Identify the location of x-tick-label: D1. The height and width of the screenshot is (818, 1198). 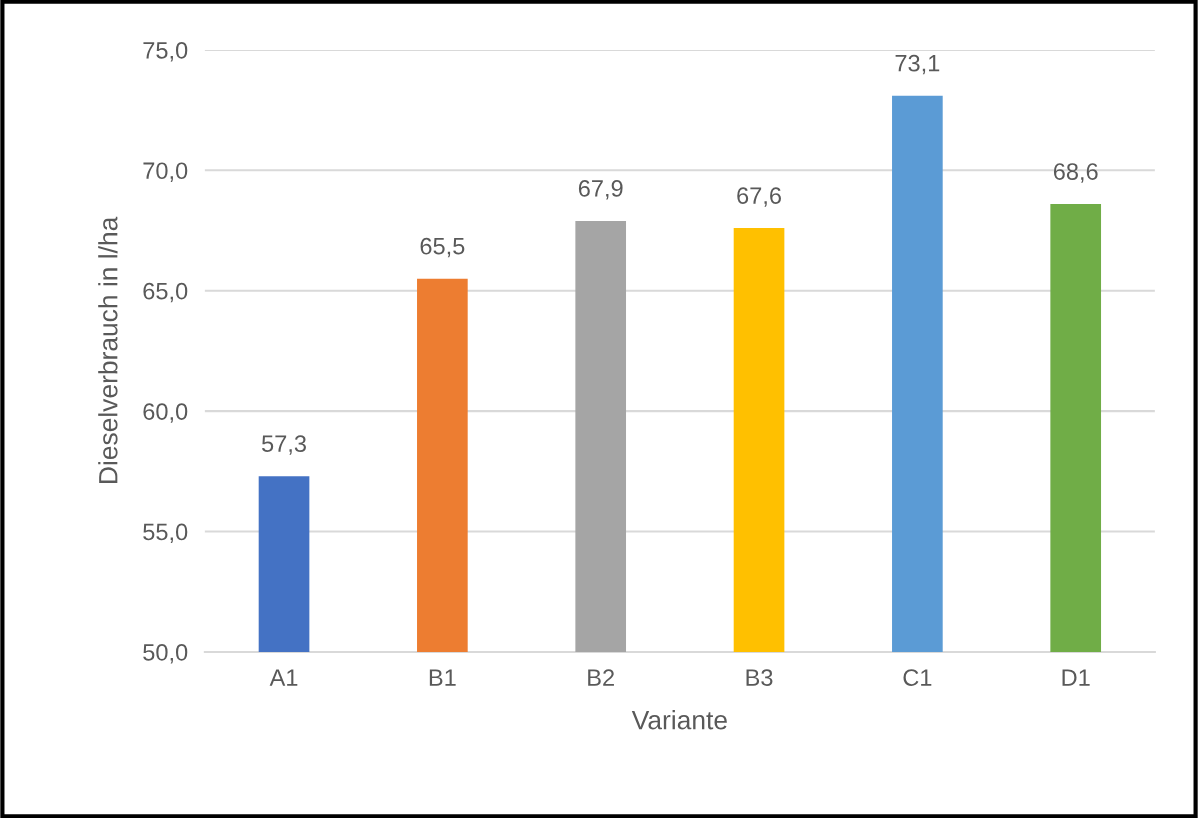
(1076, 677).